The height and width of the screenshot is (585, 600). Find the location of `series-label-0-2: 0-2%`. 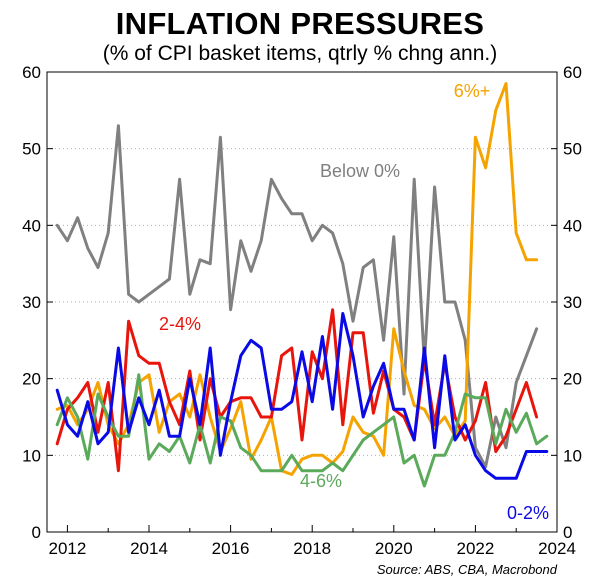

series-label-0-2: 0-2% is located at coordinates (528, 513).